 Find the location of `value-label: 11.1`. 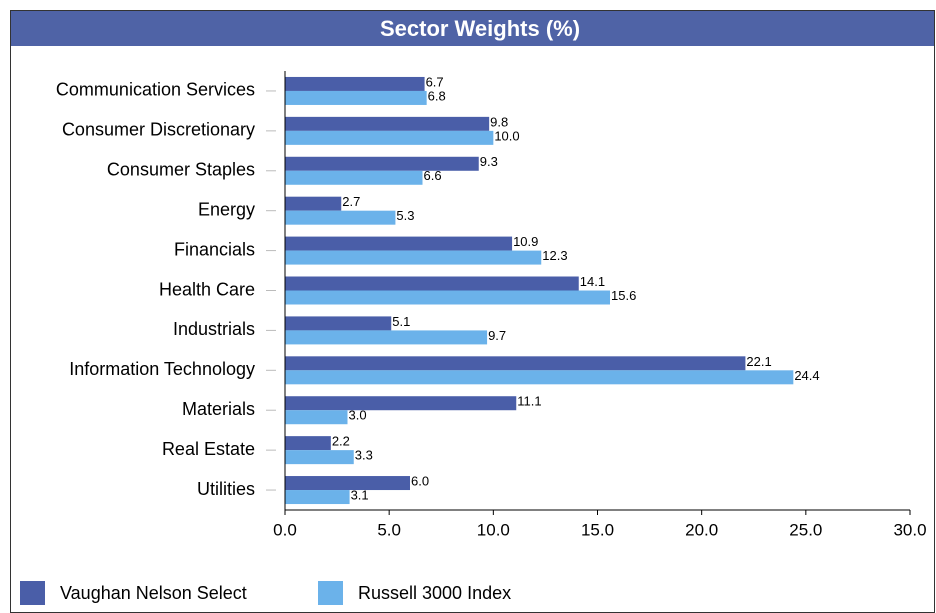

value-label: 11.1 is located at coordinates (529, 401).